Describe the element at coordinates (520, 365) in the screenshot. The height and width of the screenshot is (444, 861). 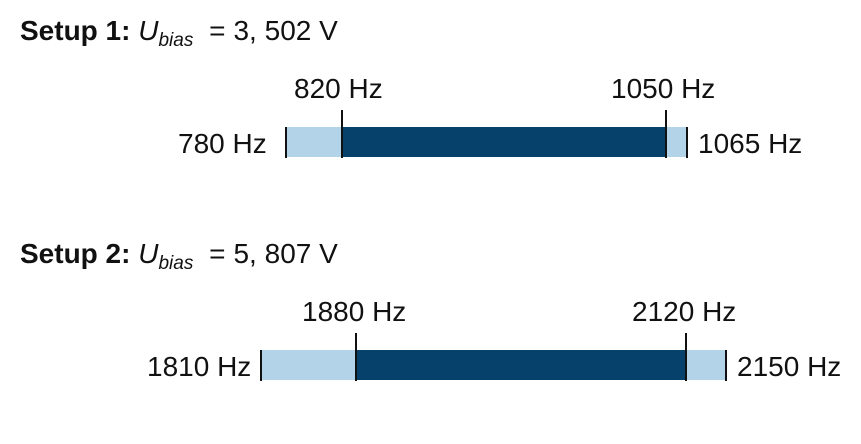
I see `setup-2-inner-band` at that location.